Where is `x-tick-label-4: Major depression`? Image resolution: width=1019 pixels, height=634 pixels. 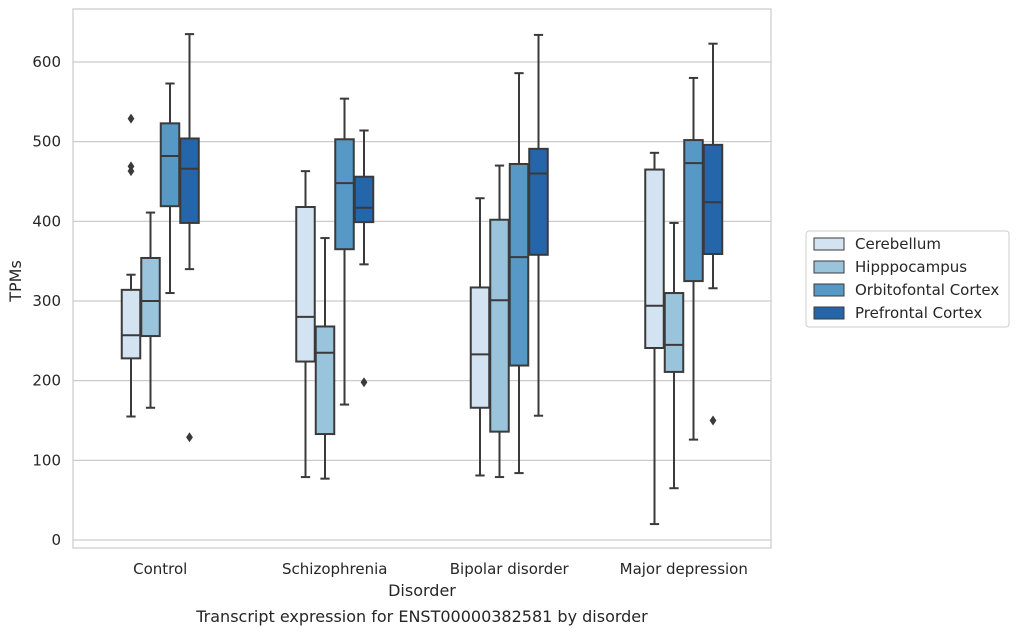 x-tick-label-4: Major depression is located at coordinates (684, 569).